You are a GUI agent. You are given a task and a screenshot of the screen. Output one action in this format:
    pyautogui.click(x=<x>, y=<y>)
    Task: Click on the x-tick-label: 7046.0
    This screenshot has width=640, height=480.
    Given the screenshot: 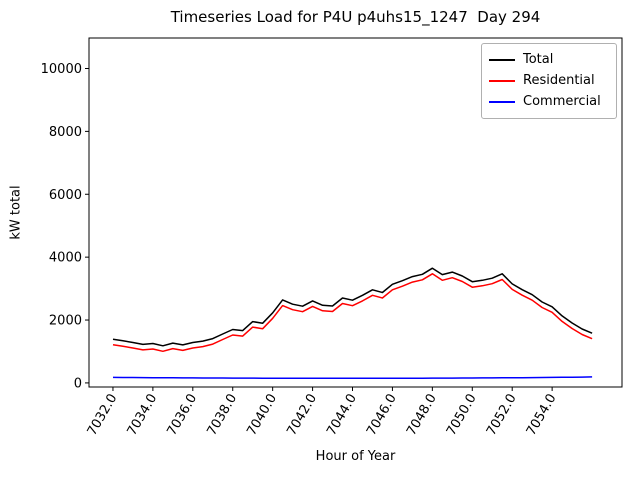 What is the action you would take?
    pyautogui.click(x=382, y=415)
    